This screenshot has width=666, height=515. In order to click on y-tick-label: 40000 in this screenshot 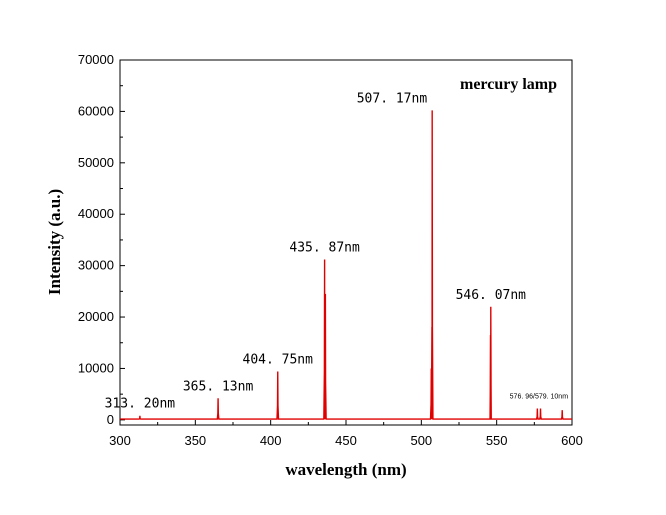, I will do `click(96, 213)`.